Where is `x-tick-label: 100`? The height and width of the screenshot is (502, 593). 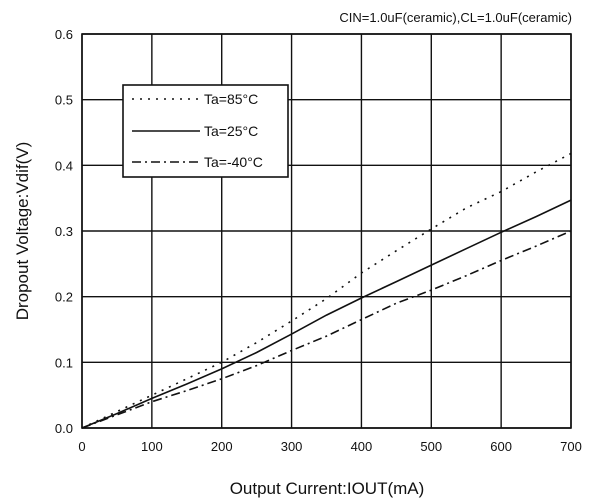 x-tick-label: 100 is located at coordinates (152, 446).